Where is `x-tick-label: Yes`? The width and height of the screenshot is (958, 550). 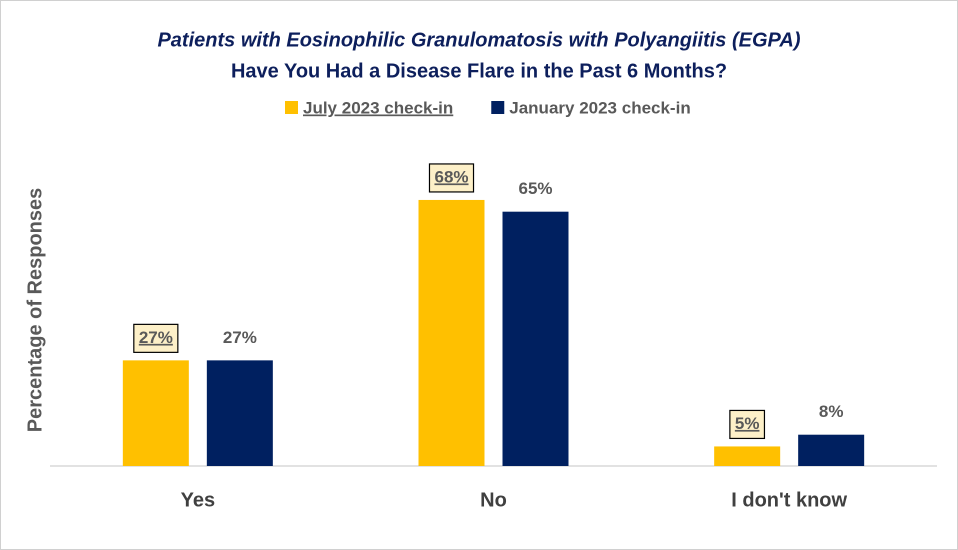 x-tick-label: Yes is located at coordinates (198, 500).